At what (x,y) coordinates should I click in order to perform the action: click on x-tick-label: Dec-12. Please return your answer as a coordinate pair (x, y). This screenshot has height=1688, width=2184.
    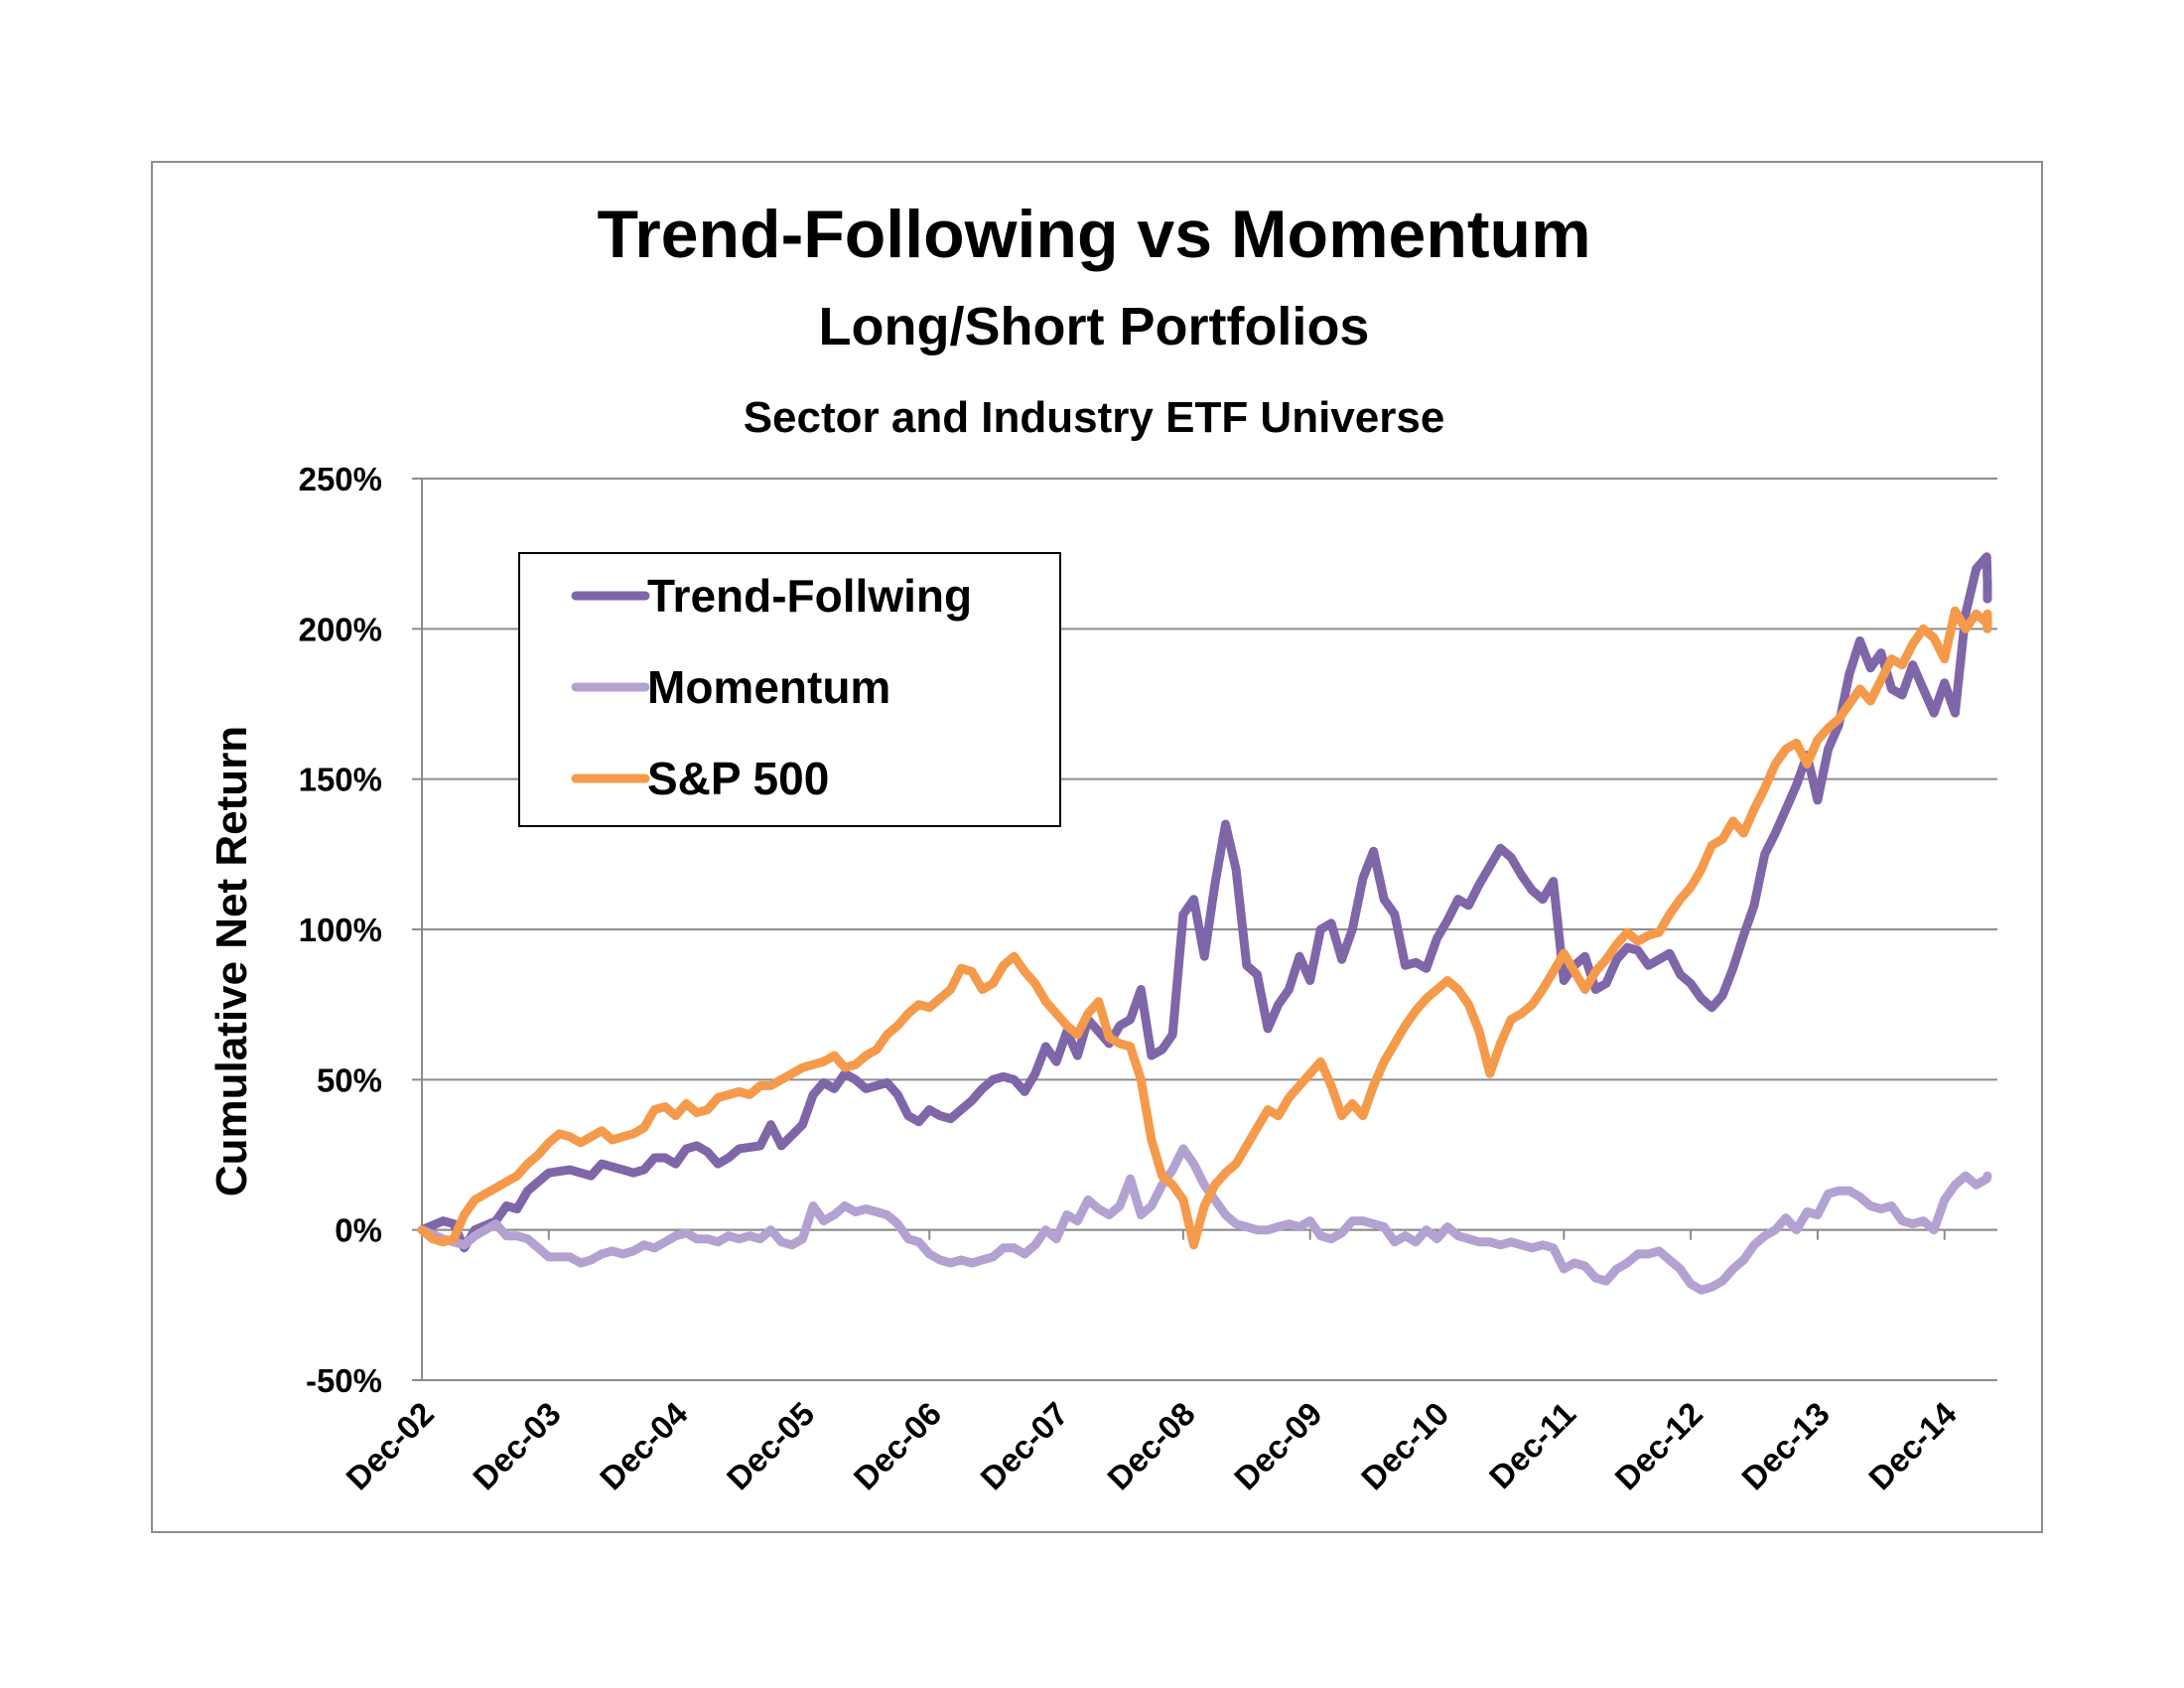
    Looking at the image, I should click on (1658, 1446).